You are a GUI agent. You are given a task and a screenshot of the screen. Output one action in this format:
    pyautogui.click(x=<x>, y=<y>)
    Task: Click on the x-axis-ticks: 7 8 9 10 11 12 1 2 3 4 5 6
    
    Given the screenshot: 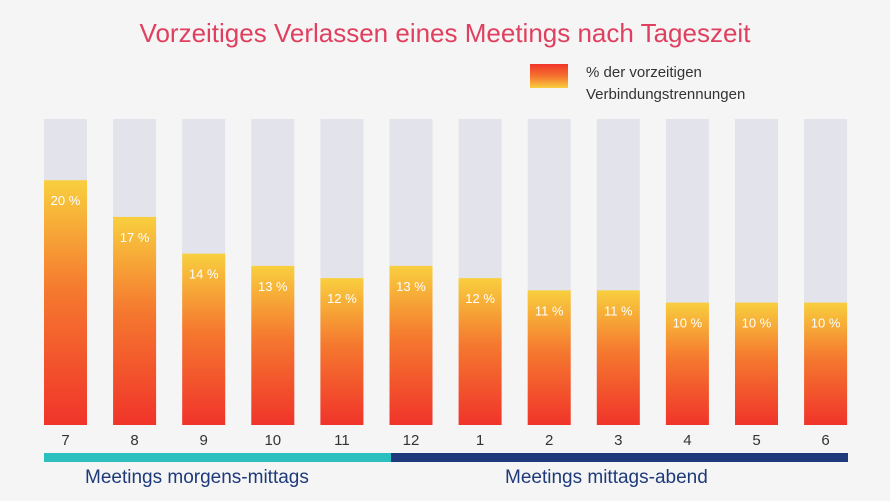 What is the action you would take?
    pyautogui.click(x=445, y=440)
    